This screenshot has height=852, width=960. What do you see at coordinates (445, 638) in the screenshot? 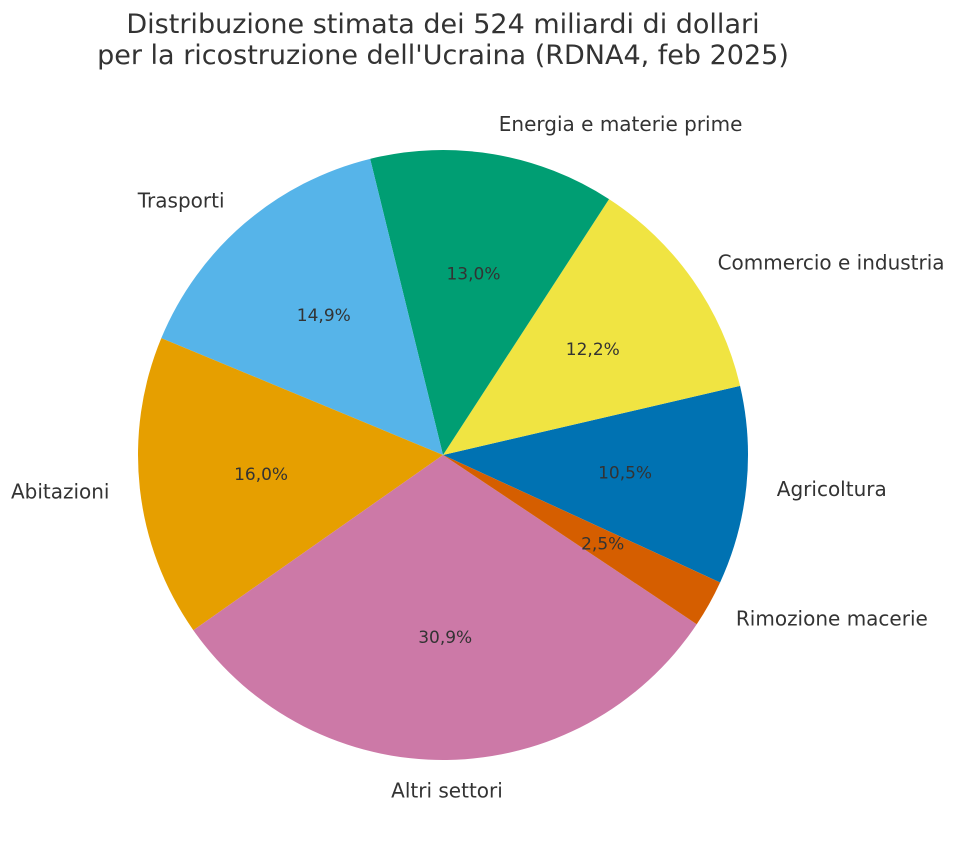
I see `pie-pct-label-altri-settori: 30,9%` at bounding box center [445, 638].